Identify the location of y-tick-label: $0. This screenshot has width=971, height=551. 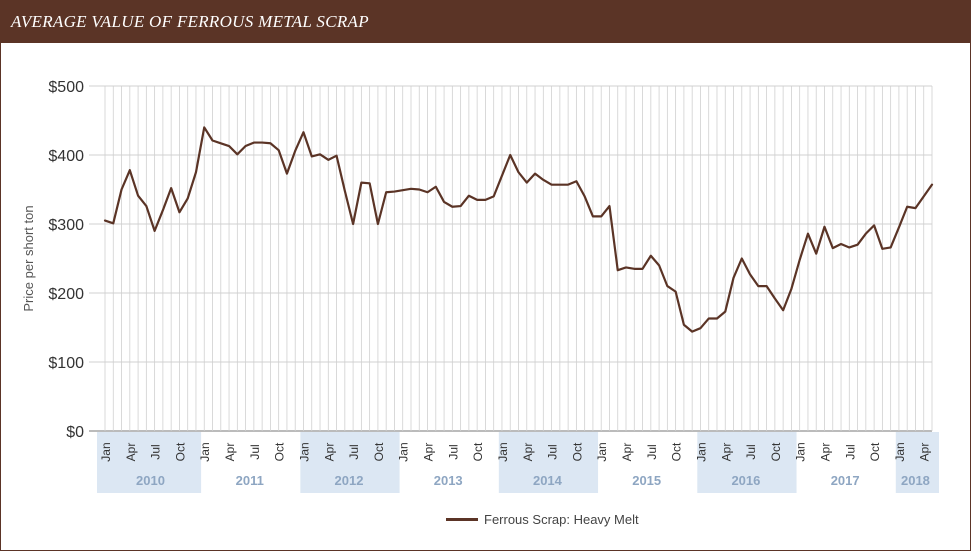
(75, 432).